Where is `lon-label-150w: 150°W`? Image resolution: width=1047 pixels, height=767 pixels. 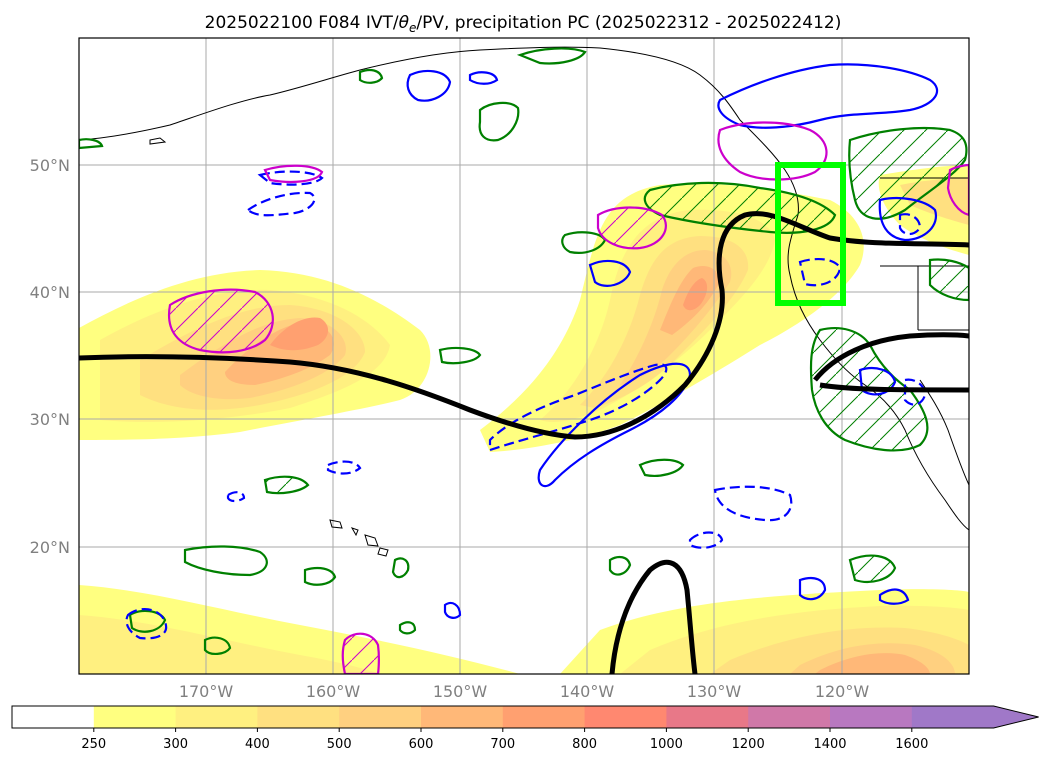
lon-label-150w: 150°W is located at coordinates (460, 691).